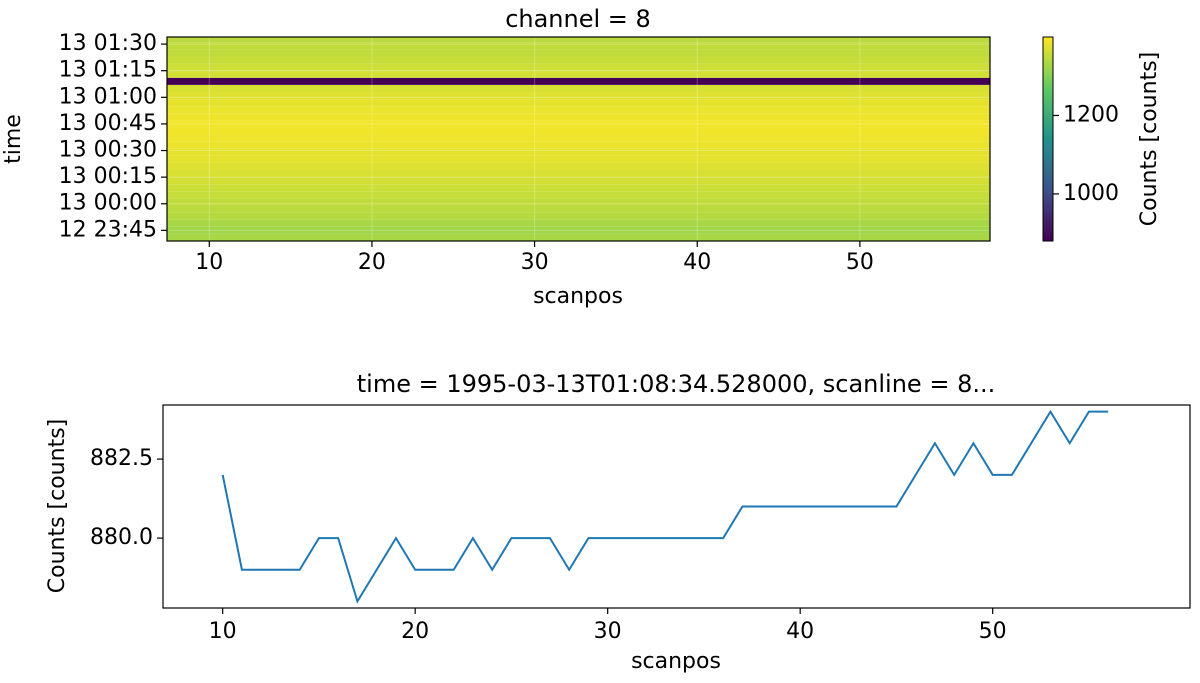  Describe the element at coordinates (108, 96) in the screenshot. I see `y-tick-label: 13 01:00` at that location.